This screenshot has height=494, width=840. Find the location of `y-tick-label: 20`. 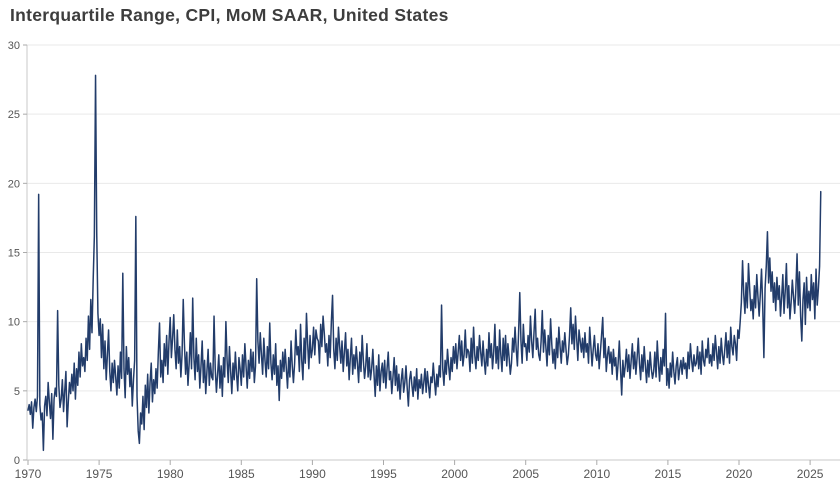

y-tick-label: 20 is located at coordinates (14, 184).